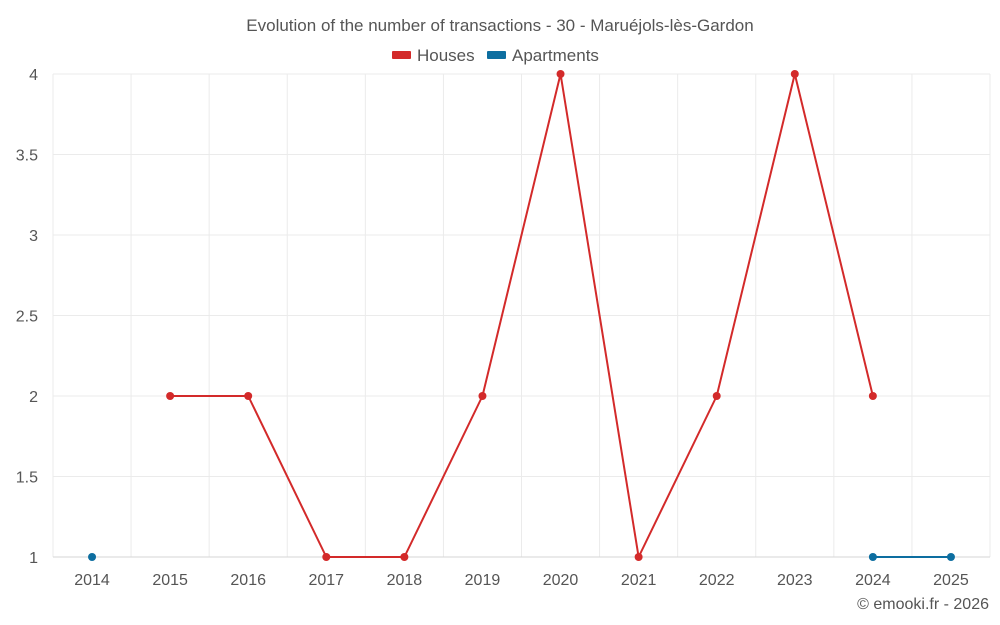 Image resolution: width=1000 pixels, height=625 pixels. I want to click on y-tick-label: 2.5, so click(27, 317).